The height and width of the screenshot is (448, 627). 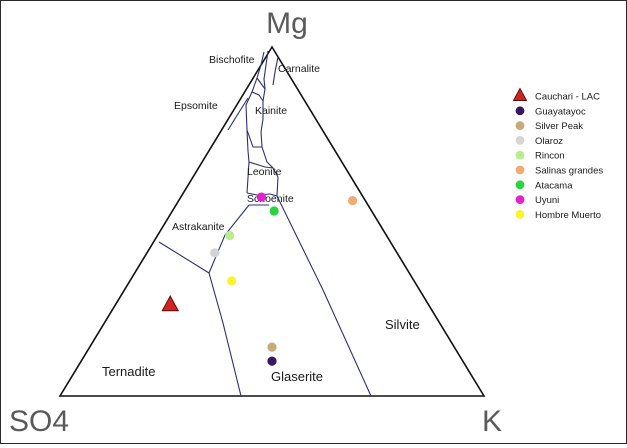 I want to click on vertex-label-mg: Mg, so click(x=287, y=23).